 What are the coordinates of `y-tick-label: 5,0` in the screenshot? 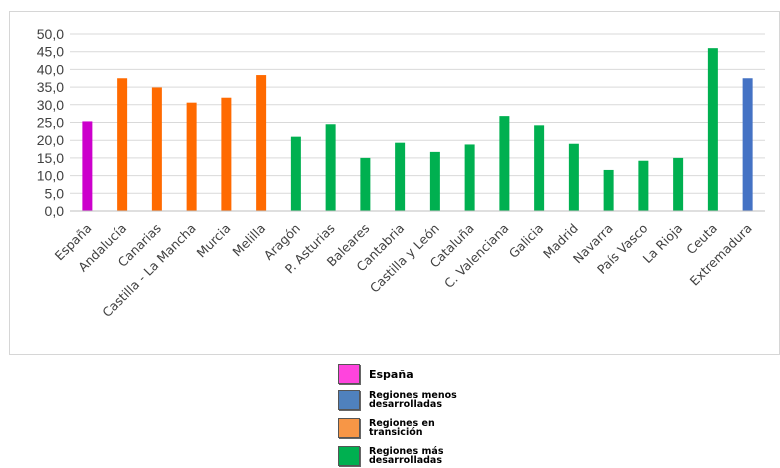 It's located at (55, 193).